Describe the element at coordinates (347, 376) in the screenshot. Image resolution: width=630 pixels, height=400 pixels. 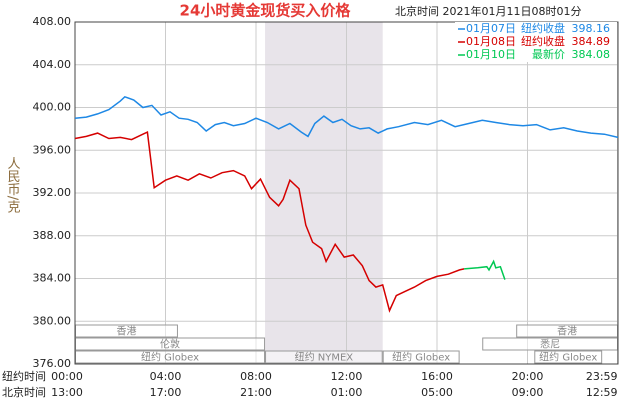
I see `x-tick-label: 12:00` at that location.